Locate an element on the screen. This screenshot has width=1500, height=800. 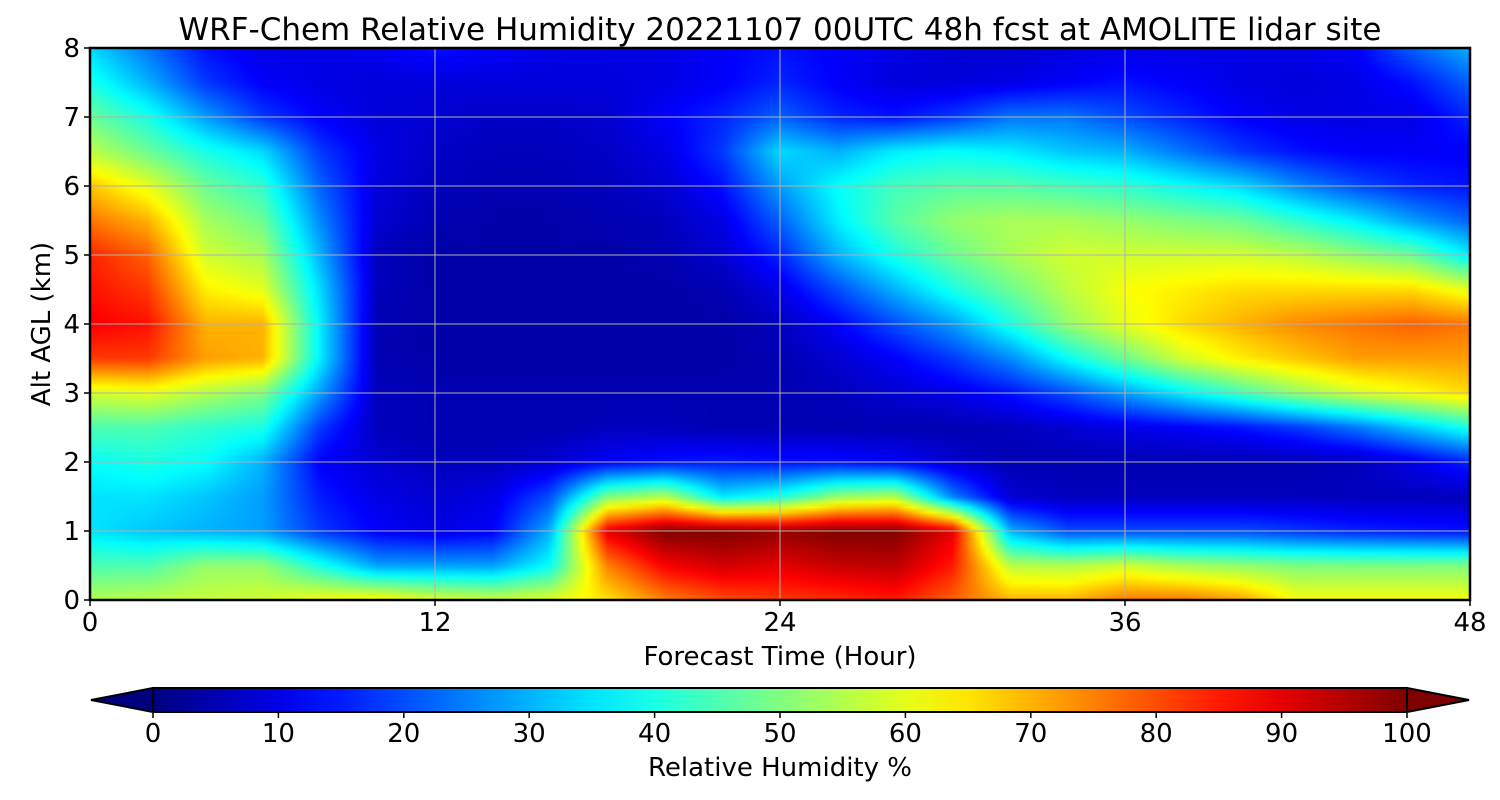
y-tick-label: 8 is located at coordinates (71, 49).